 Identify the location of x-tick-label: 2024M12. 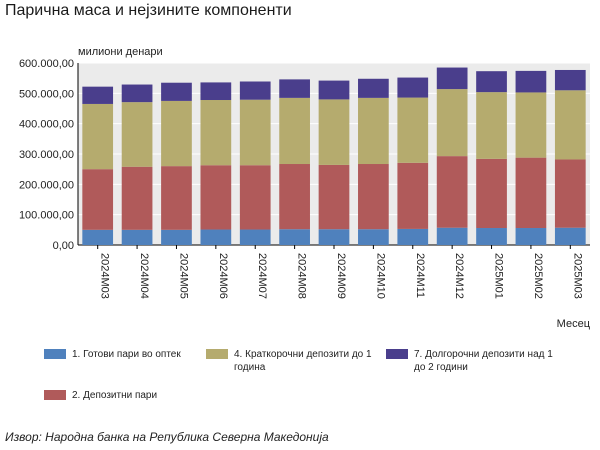
(459, 276).